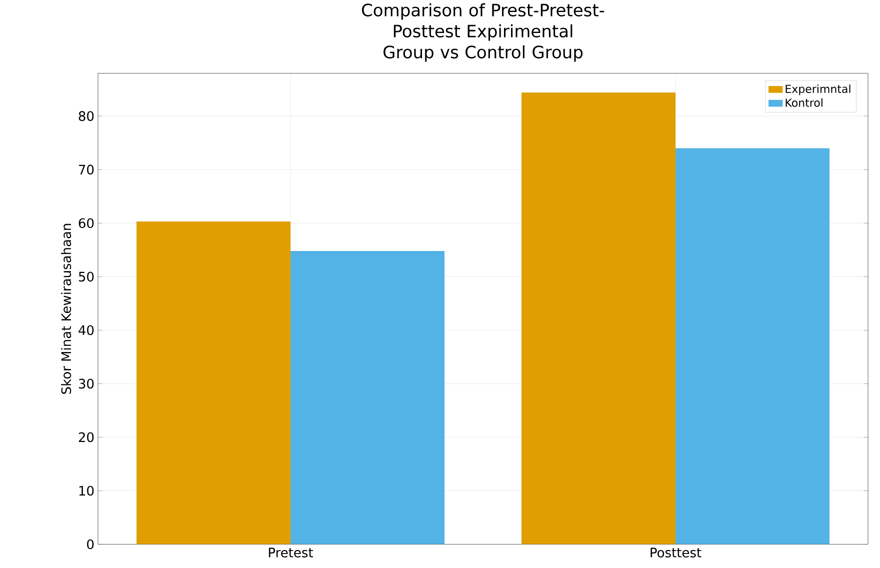  Describe the element at coordinates (90, 544) in the screenshot. I see `y-tick-label: 0` at that location.